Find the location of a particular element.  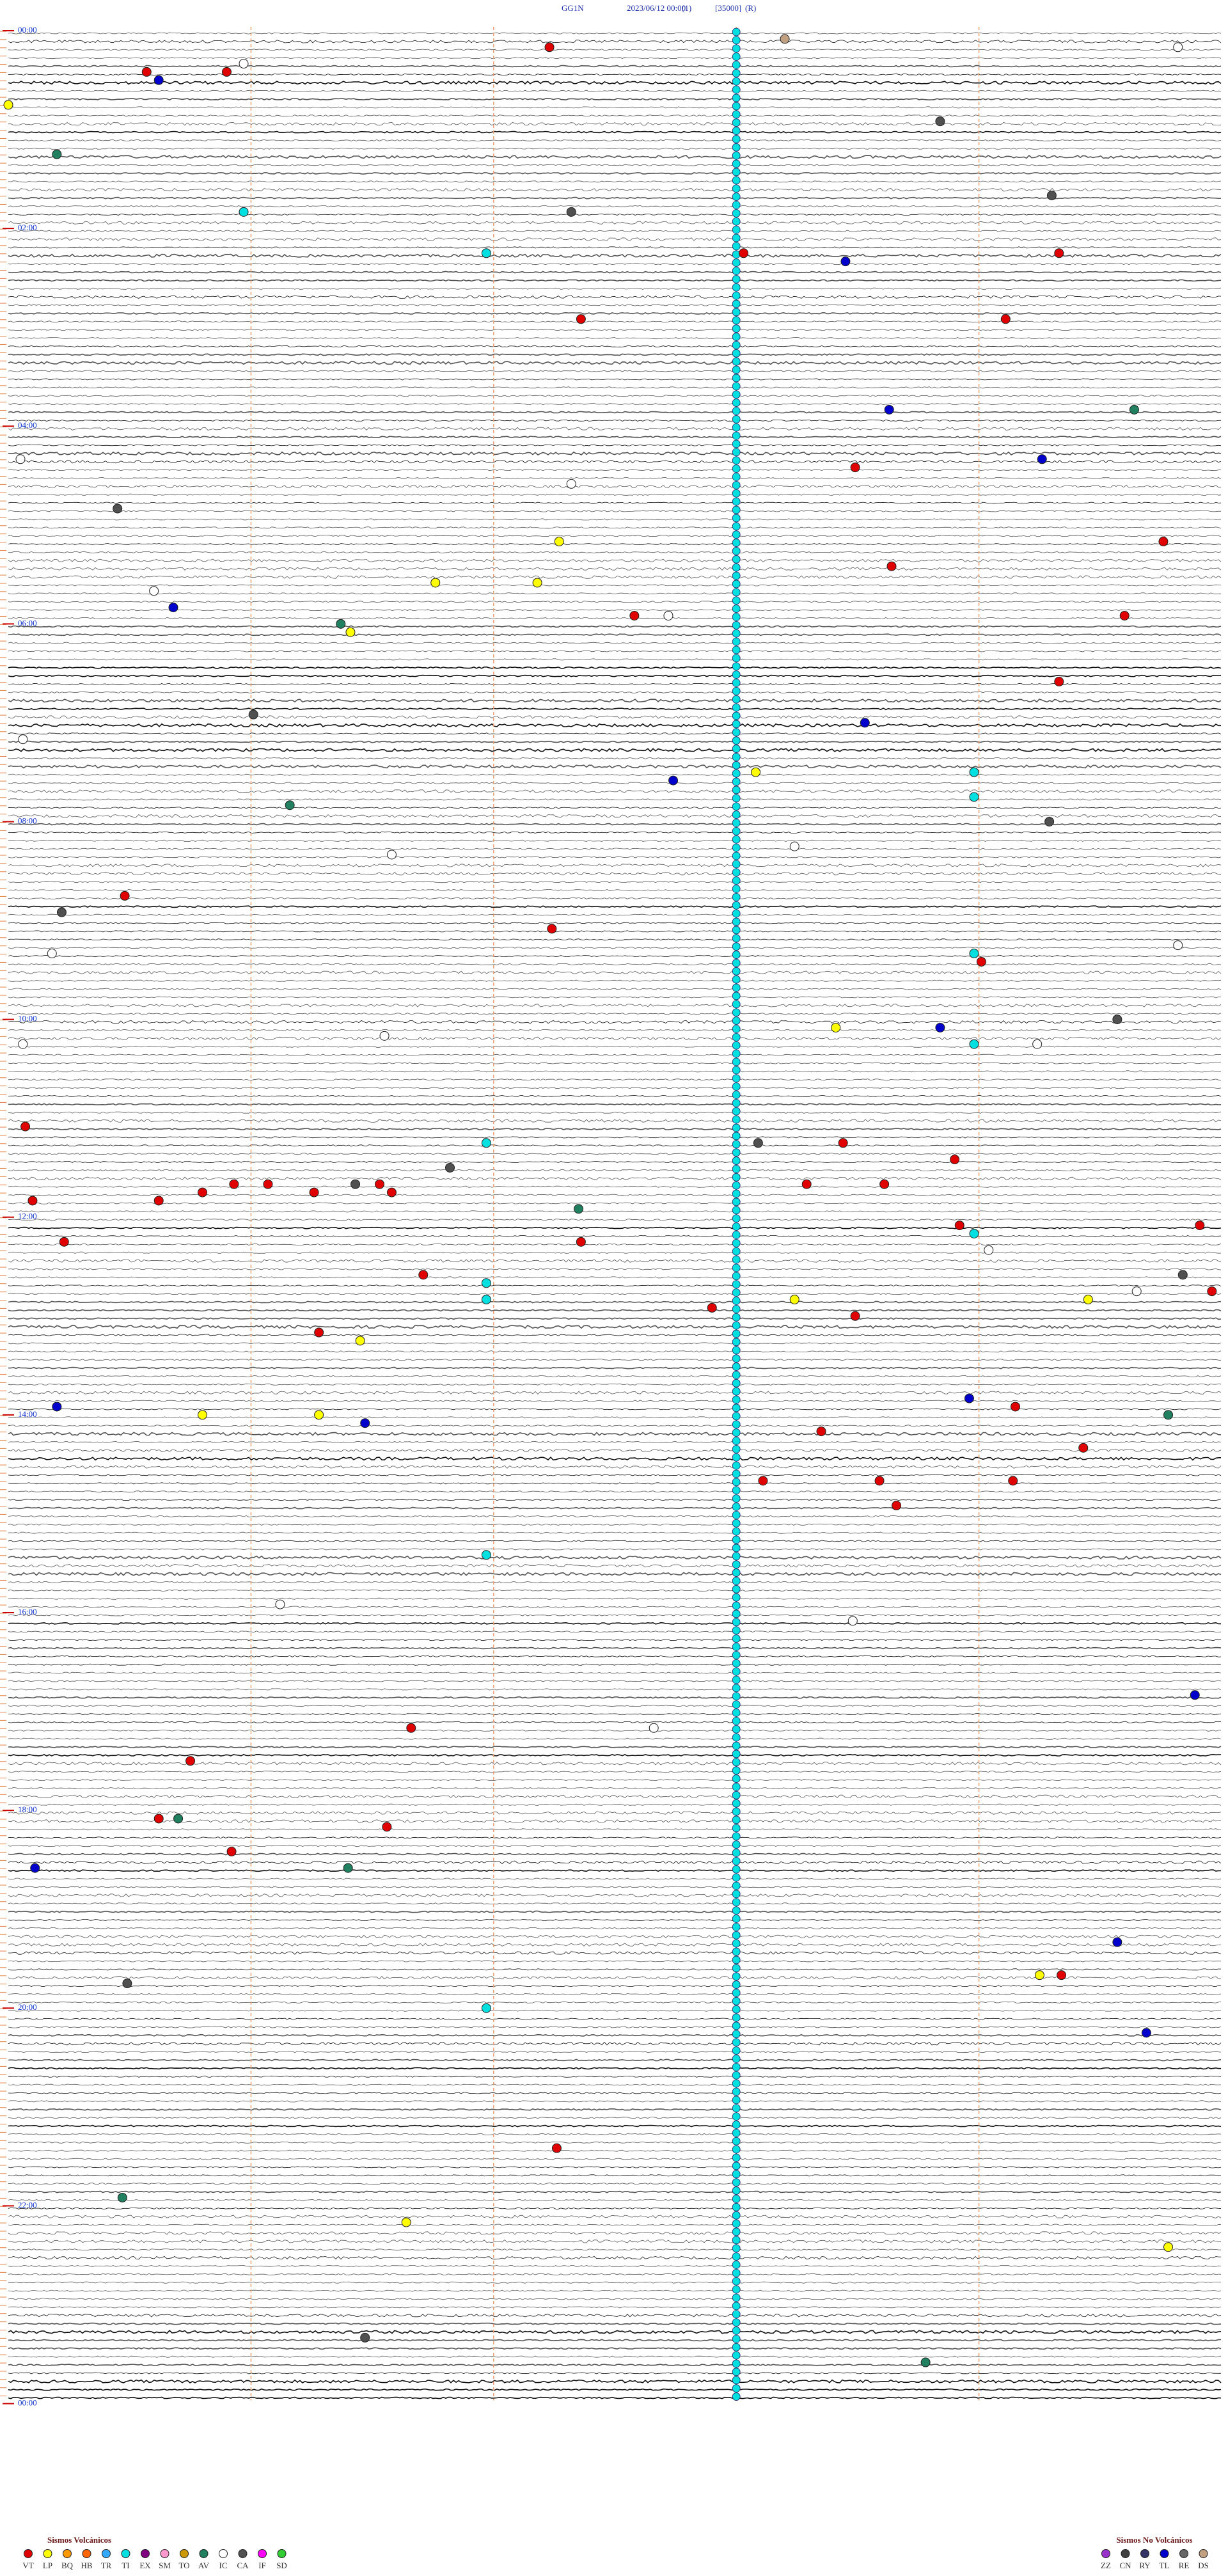

legend-label: VT is located at coordinates (27, 2565).